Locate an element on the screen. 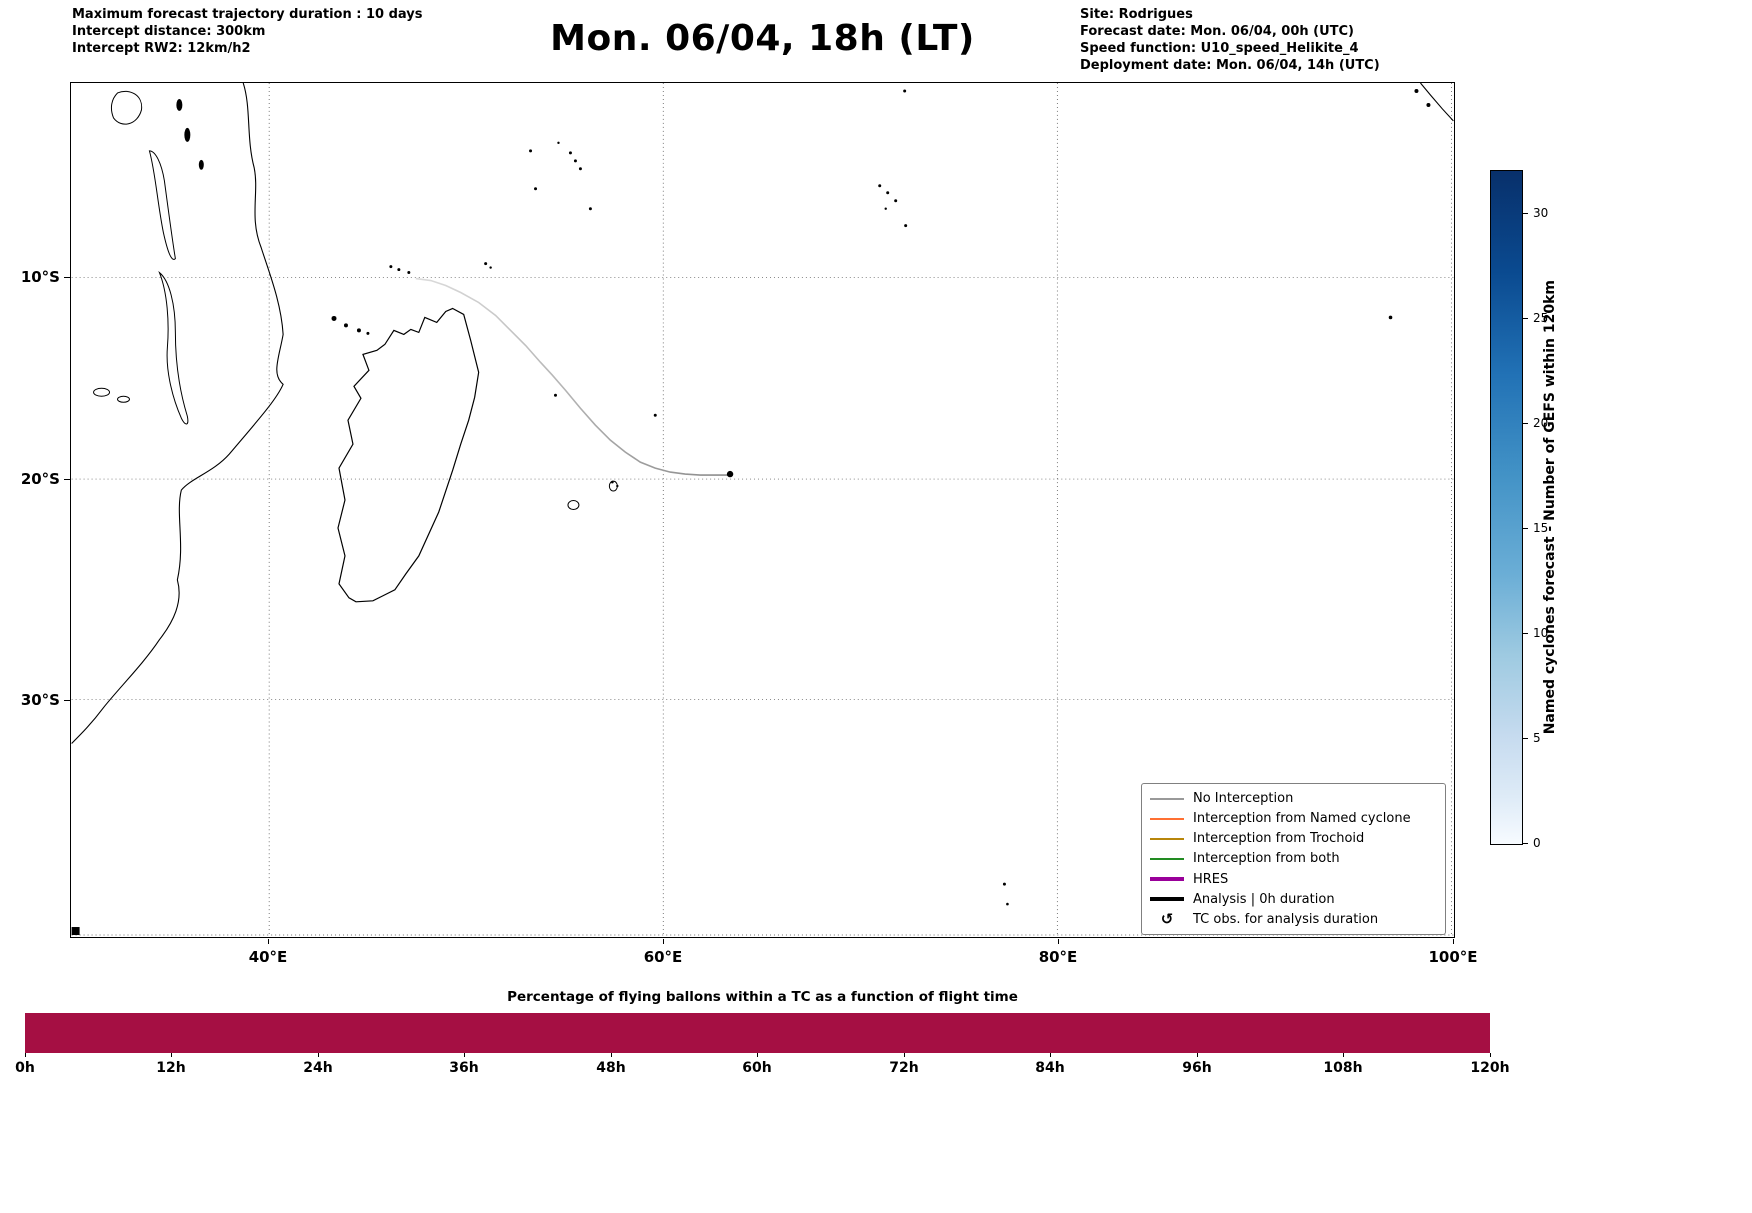  colorbar-ticklabel-30: 30 is located at coordinates (1541, 213).